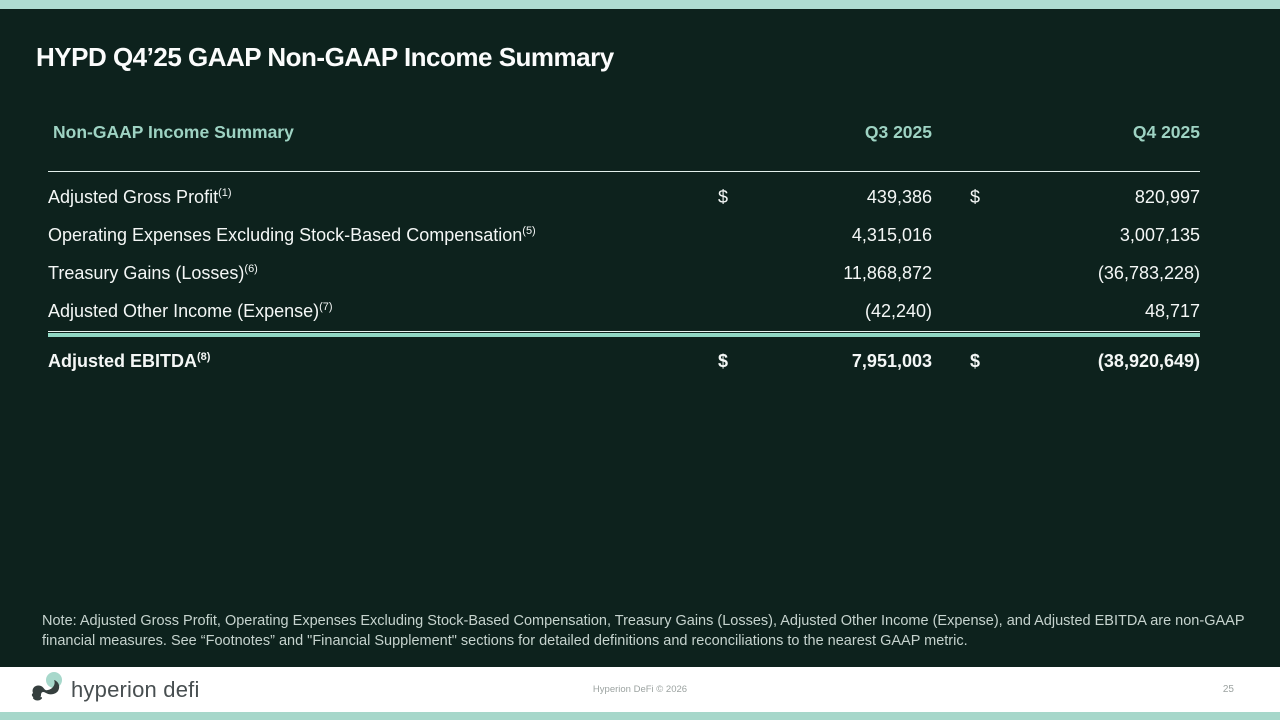  Describe the element at coordinates (891, 234) in the screenshot. I see `q3-value: 4,315,016` at that location.